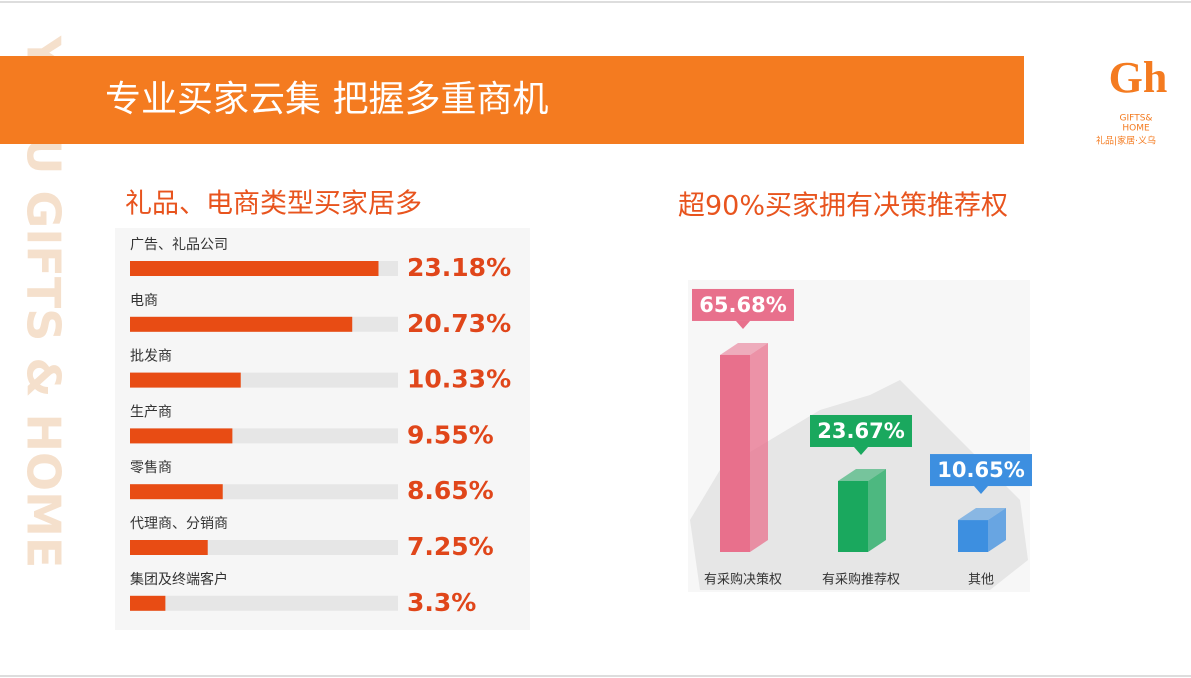 This screenshot has width=1191, height=678. I want to click on category-label: 有采购决策权, so click(743, 580).